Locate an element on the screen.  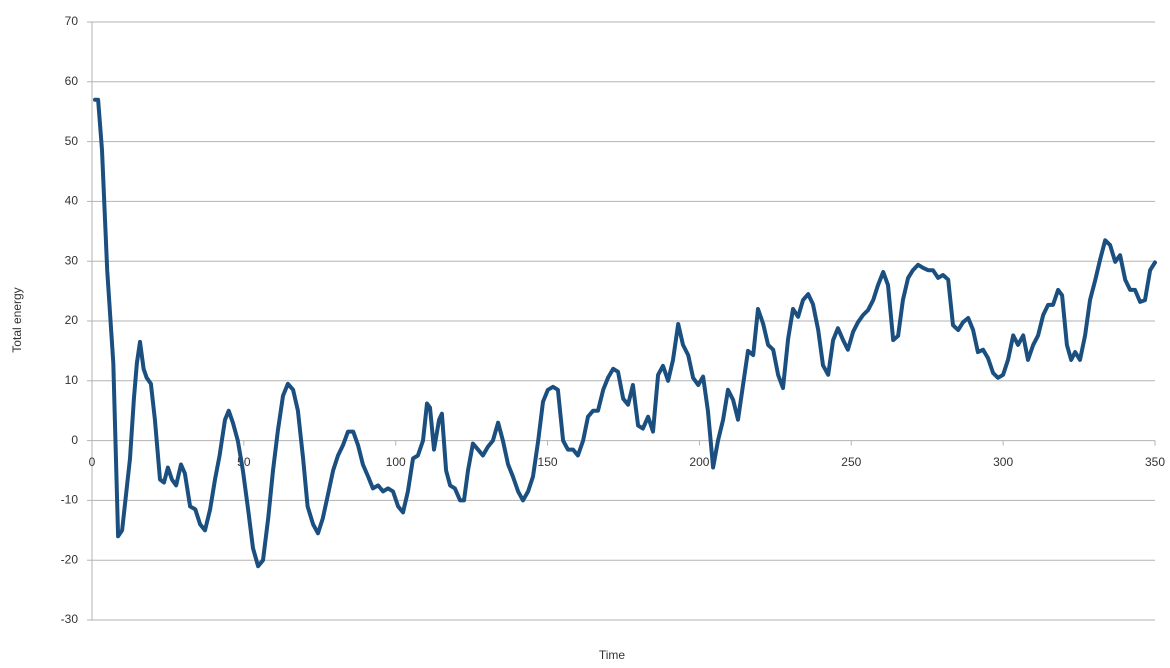
y-tick-label: 30 is located at coordinates (72, 260).